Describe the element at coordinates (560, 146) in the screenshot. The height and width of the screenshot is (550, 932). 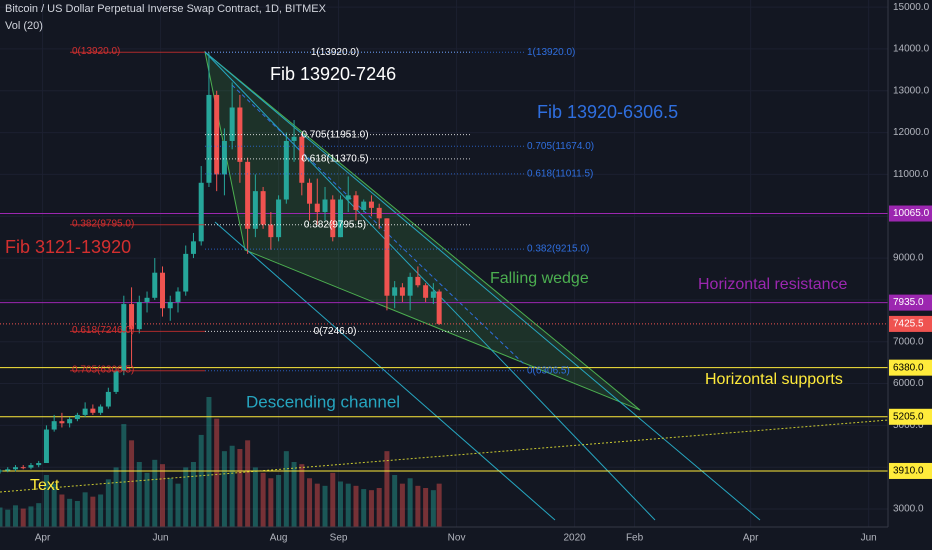
I see `fib-label: 0.705(11674.0)` at that location.